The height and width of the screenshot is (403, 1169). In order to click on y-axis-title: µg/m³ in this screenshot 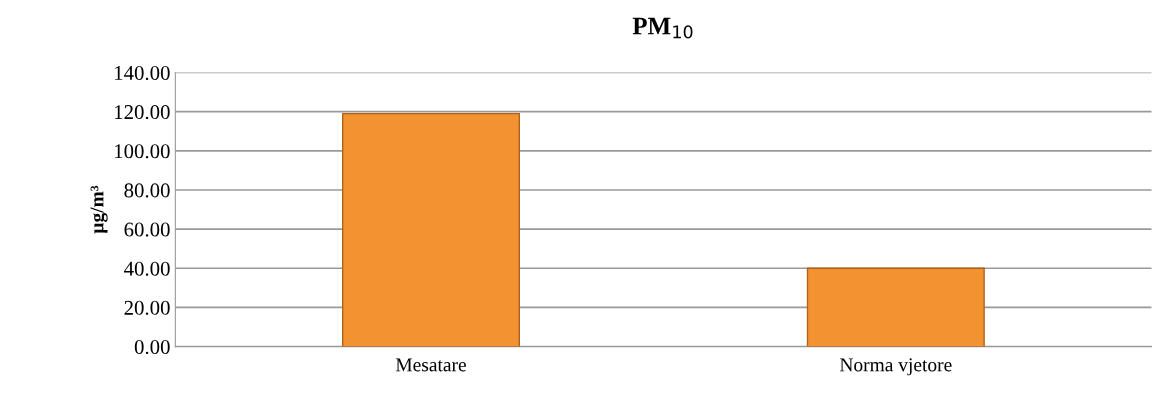, I will do `click(99, 209)`.